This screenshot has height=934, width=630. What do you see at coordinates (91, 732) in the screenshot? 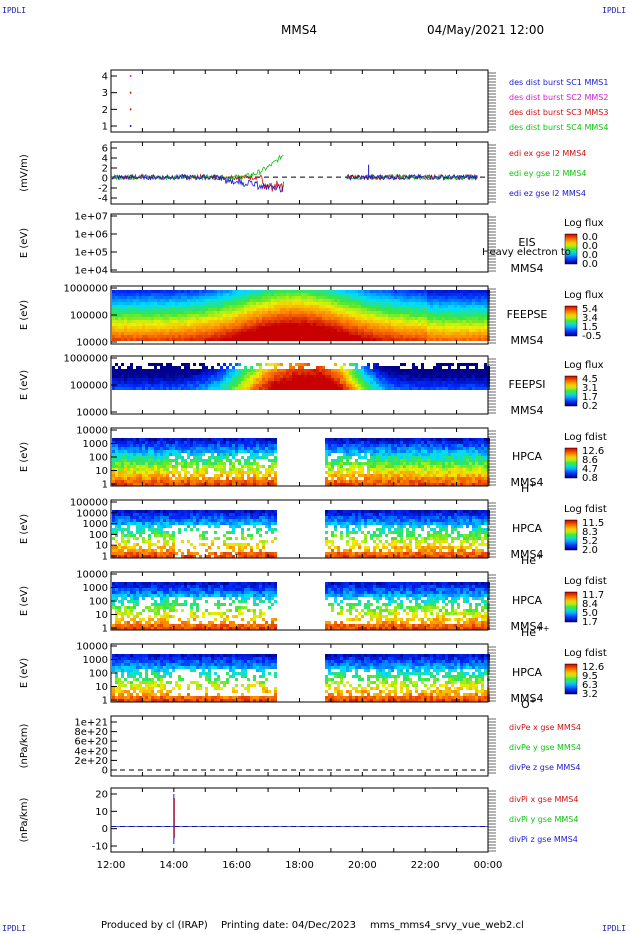
I see `ytick-label-divpe: 8e+20` at bounding box center [91, 732].